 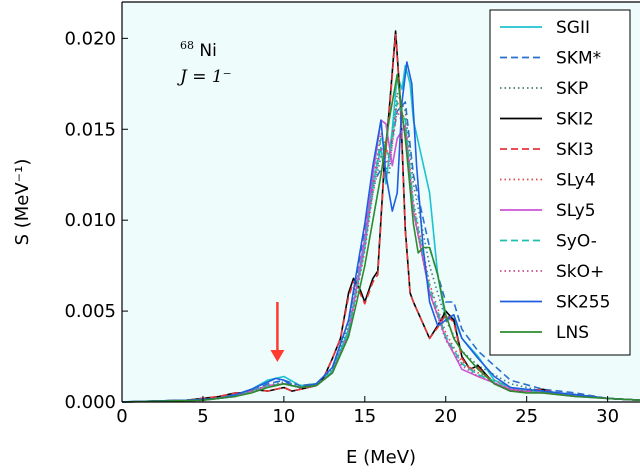 What do you see at coordinates (283, 416) in the screenshot?
I see `x-tick-label: 10` at bounding box center [283, 416].